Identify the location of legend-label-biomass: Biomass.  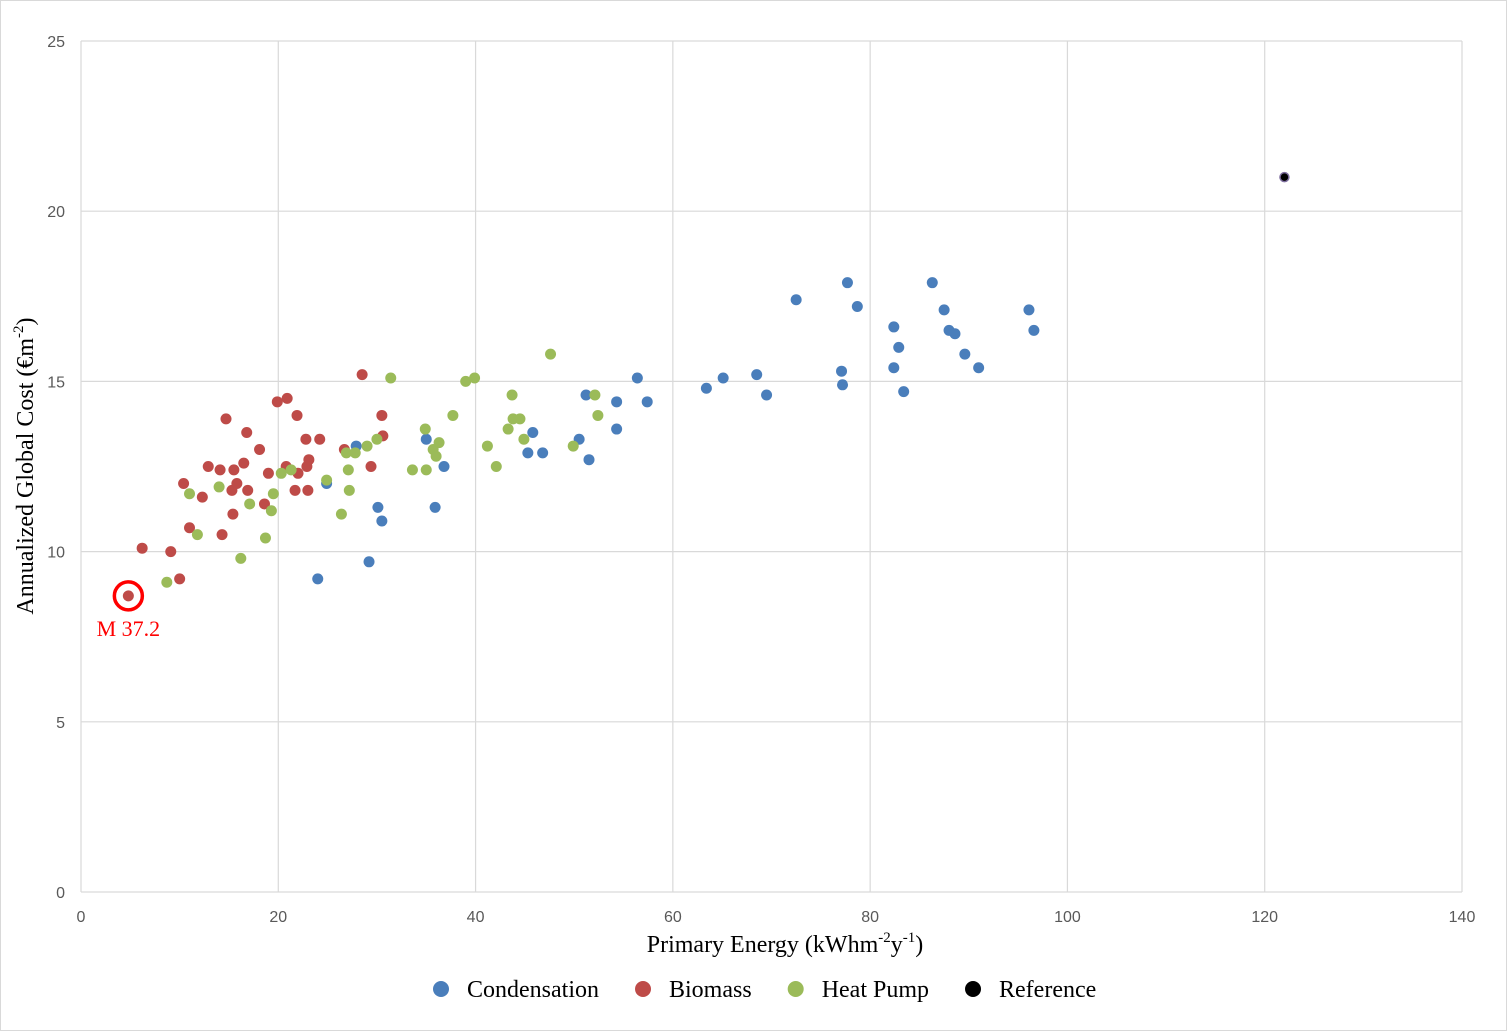
(710, 990).